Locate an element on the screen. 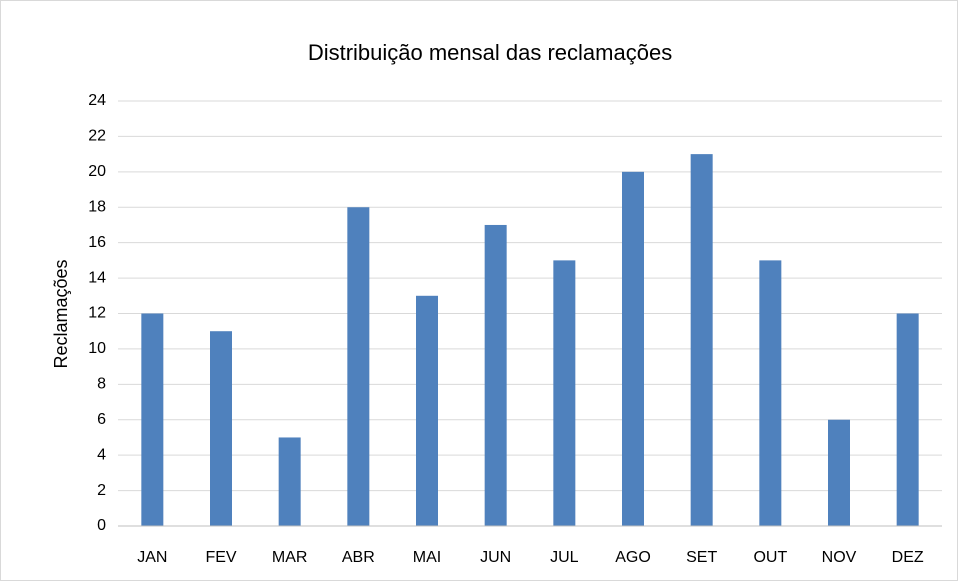 This screenshot has height=581, width=958. chart-title: Distribuição mensal das reclamações is located at coordinates (490, 52).